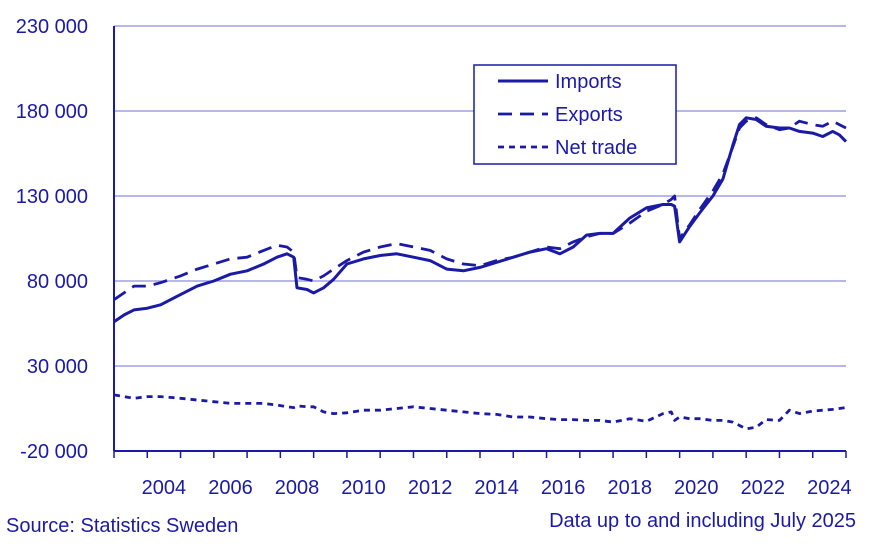  What do you see at coordinates (596, 148) in the screenshot?
I see `legend-label: Net trade` at bounding box center [596, 148].